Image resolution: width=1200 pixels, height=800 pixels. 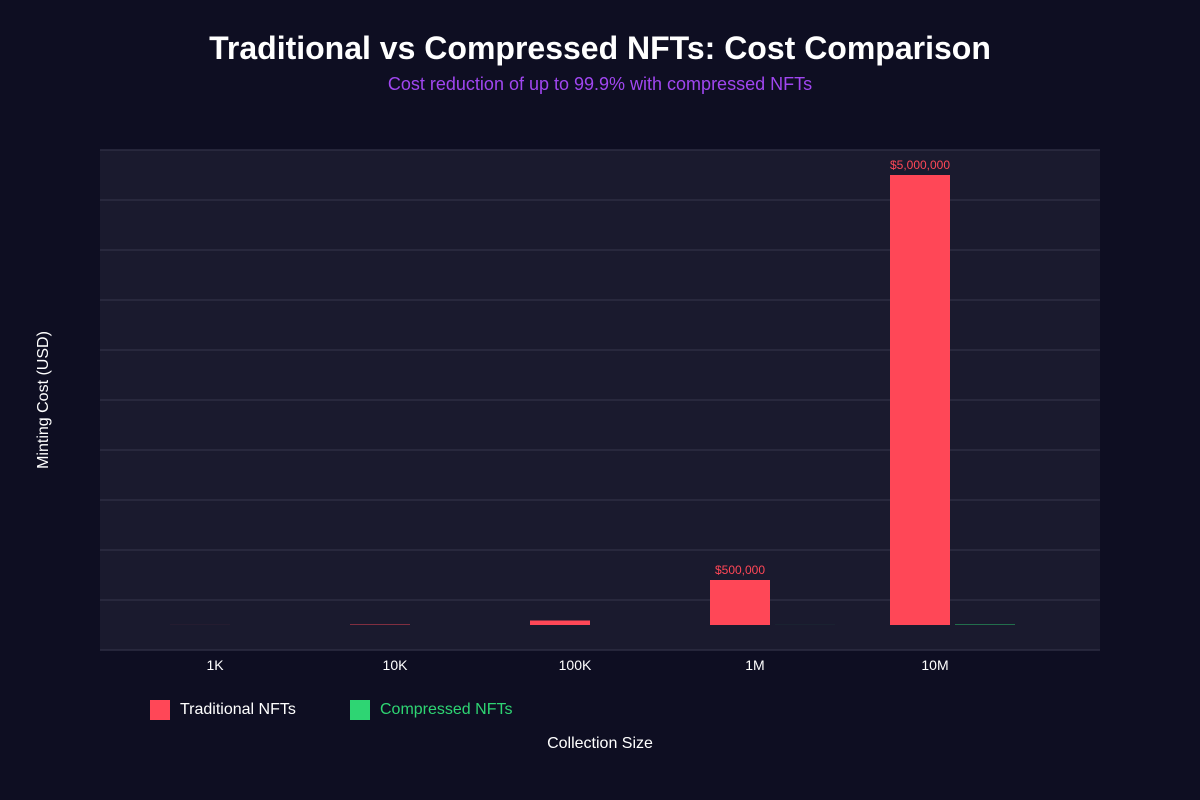 I want to click on legend-item-compressed: Compressed NFTs, so click(x=431, y=710).